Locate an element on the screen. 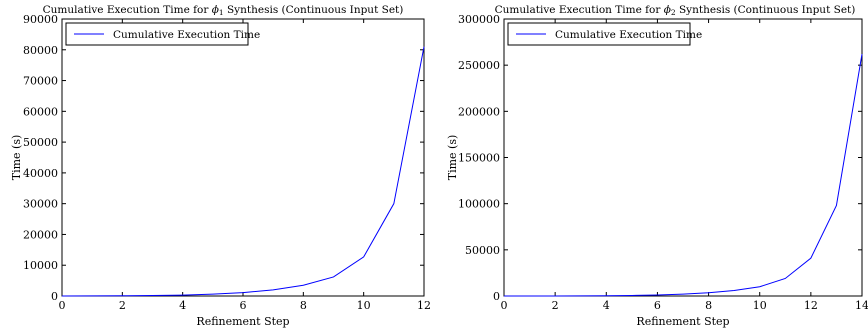 The height and width of the screenshot is (335, 868). y-tick-label: 100000 is located at coordinates (479, 204).